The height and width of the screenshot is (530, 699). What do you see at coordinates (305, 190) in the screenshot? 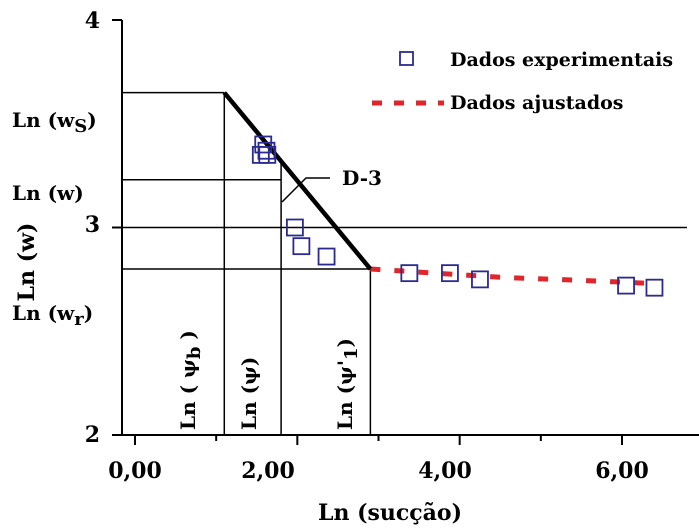
I see `d3-leader-line` at bounding box center [305, 190].